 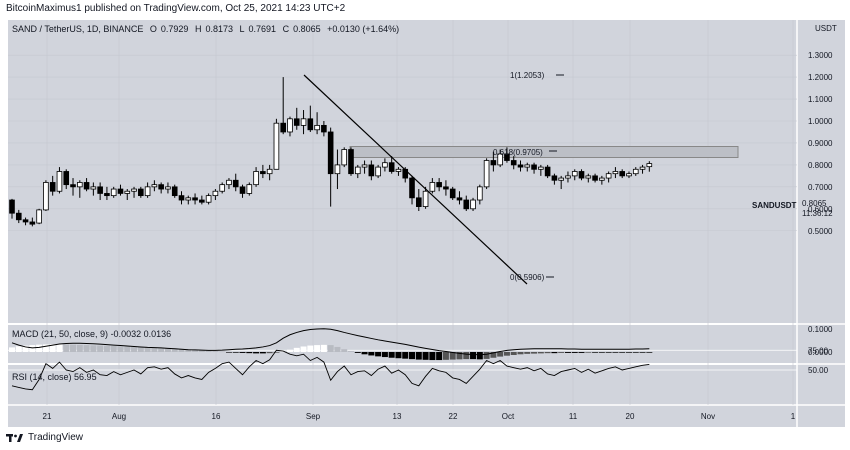 What do you see at coordinates (508, 416) in the screenshot?
I see `time-tick-label: Oct` at bounding box center [508, 416].